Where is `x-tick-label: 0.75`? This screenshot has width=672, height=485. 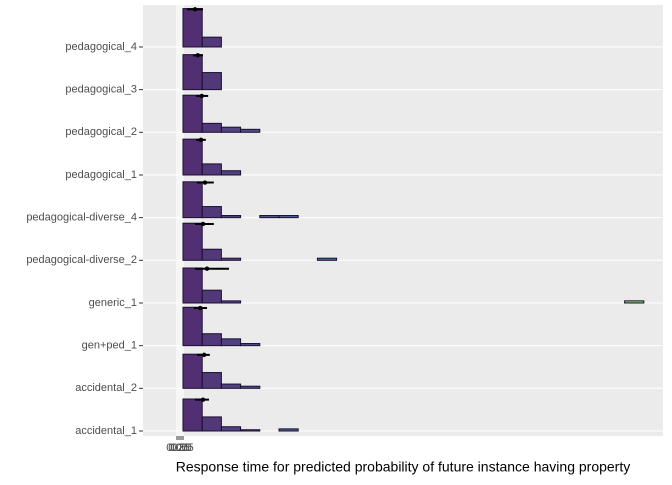
x-tick-label: 0.75 is located at coordinates (182, 448).